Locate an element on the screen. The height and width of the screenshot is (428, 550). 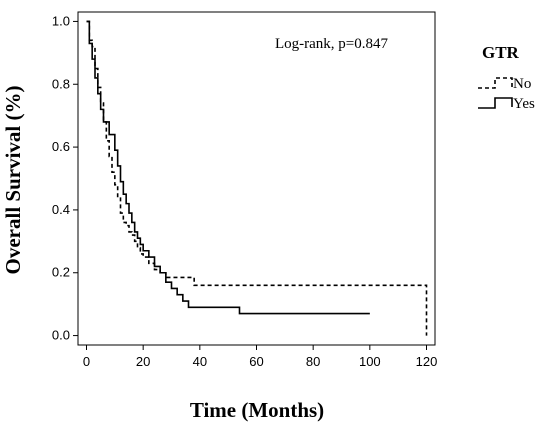
y-tick-label: 0.8 is located at coordinates (61, 83).